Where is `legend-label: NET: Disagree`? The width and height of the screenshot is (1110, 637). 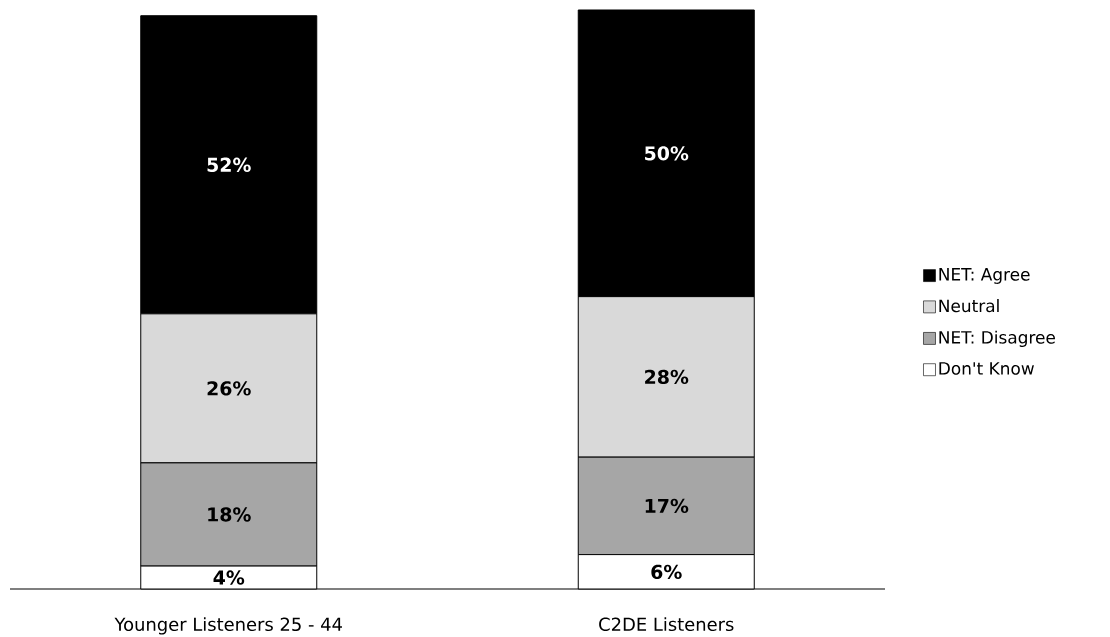 legend-label: NET: Disagree is located at coordinates (997, 339).